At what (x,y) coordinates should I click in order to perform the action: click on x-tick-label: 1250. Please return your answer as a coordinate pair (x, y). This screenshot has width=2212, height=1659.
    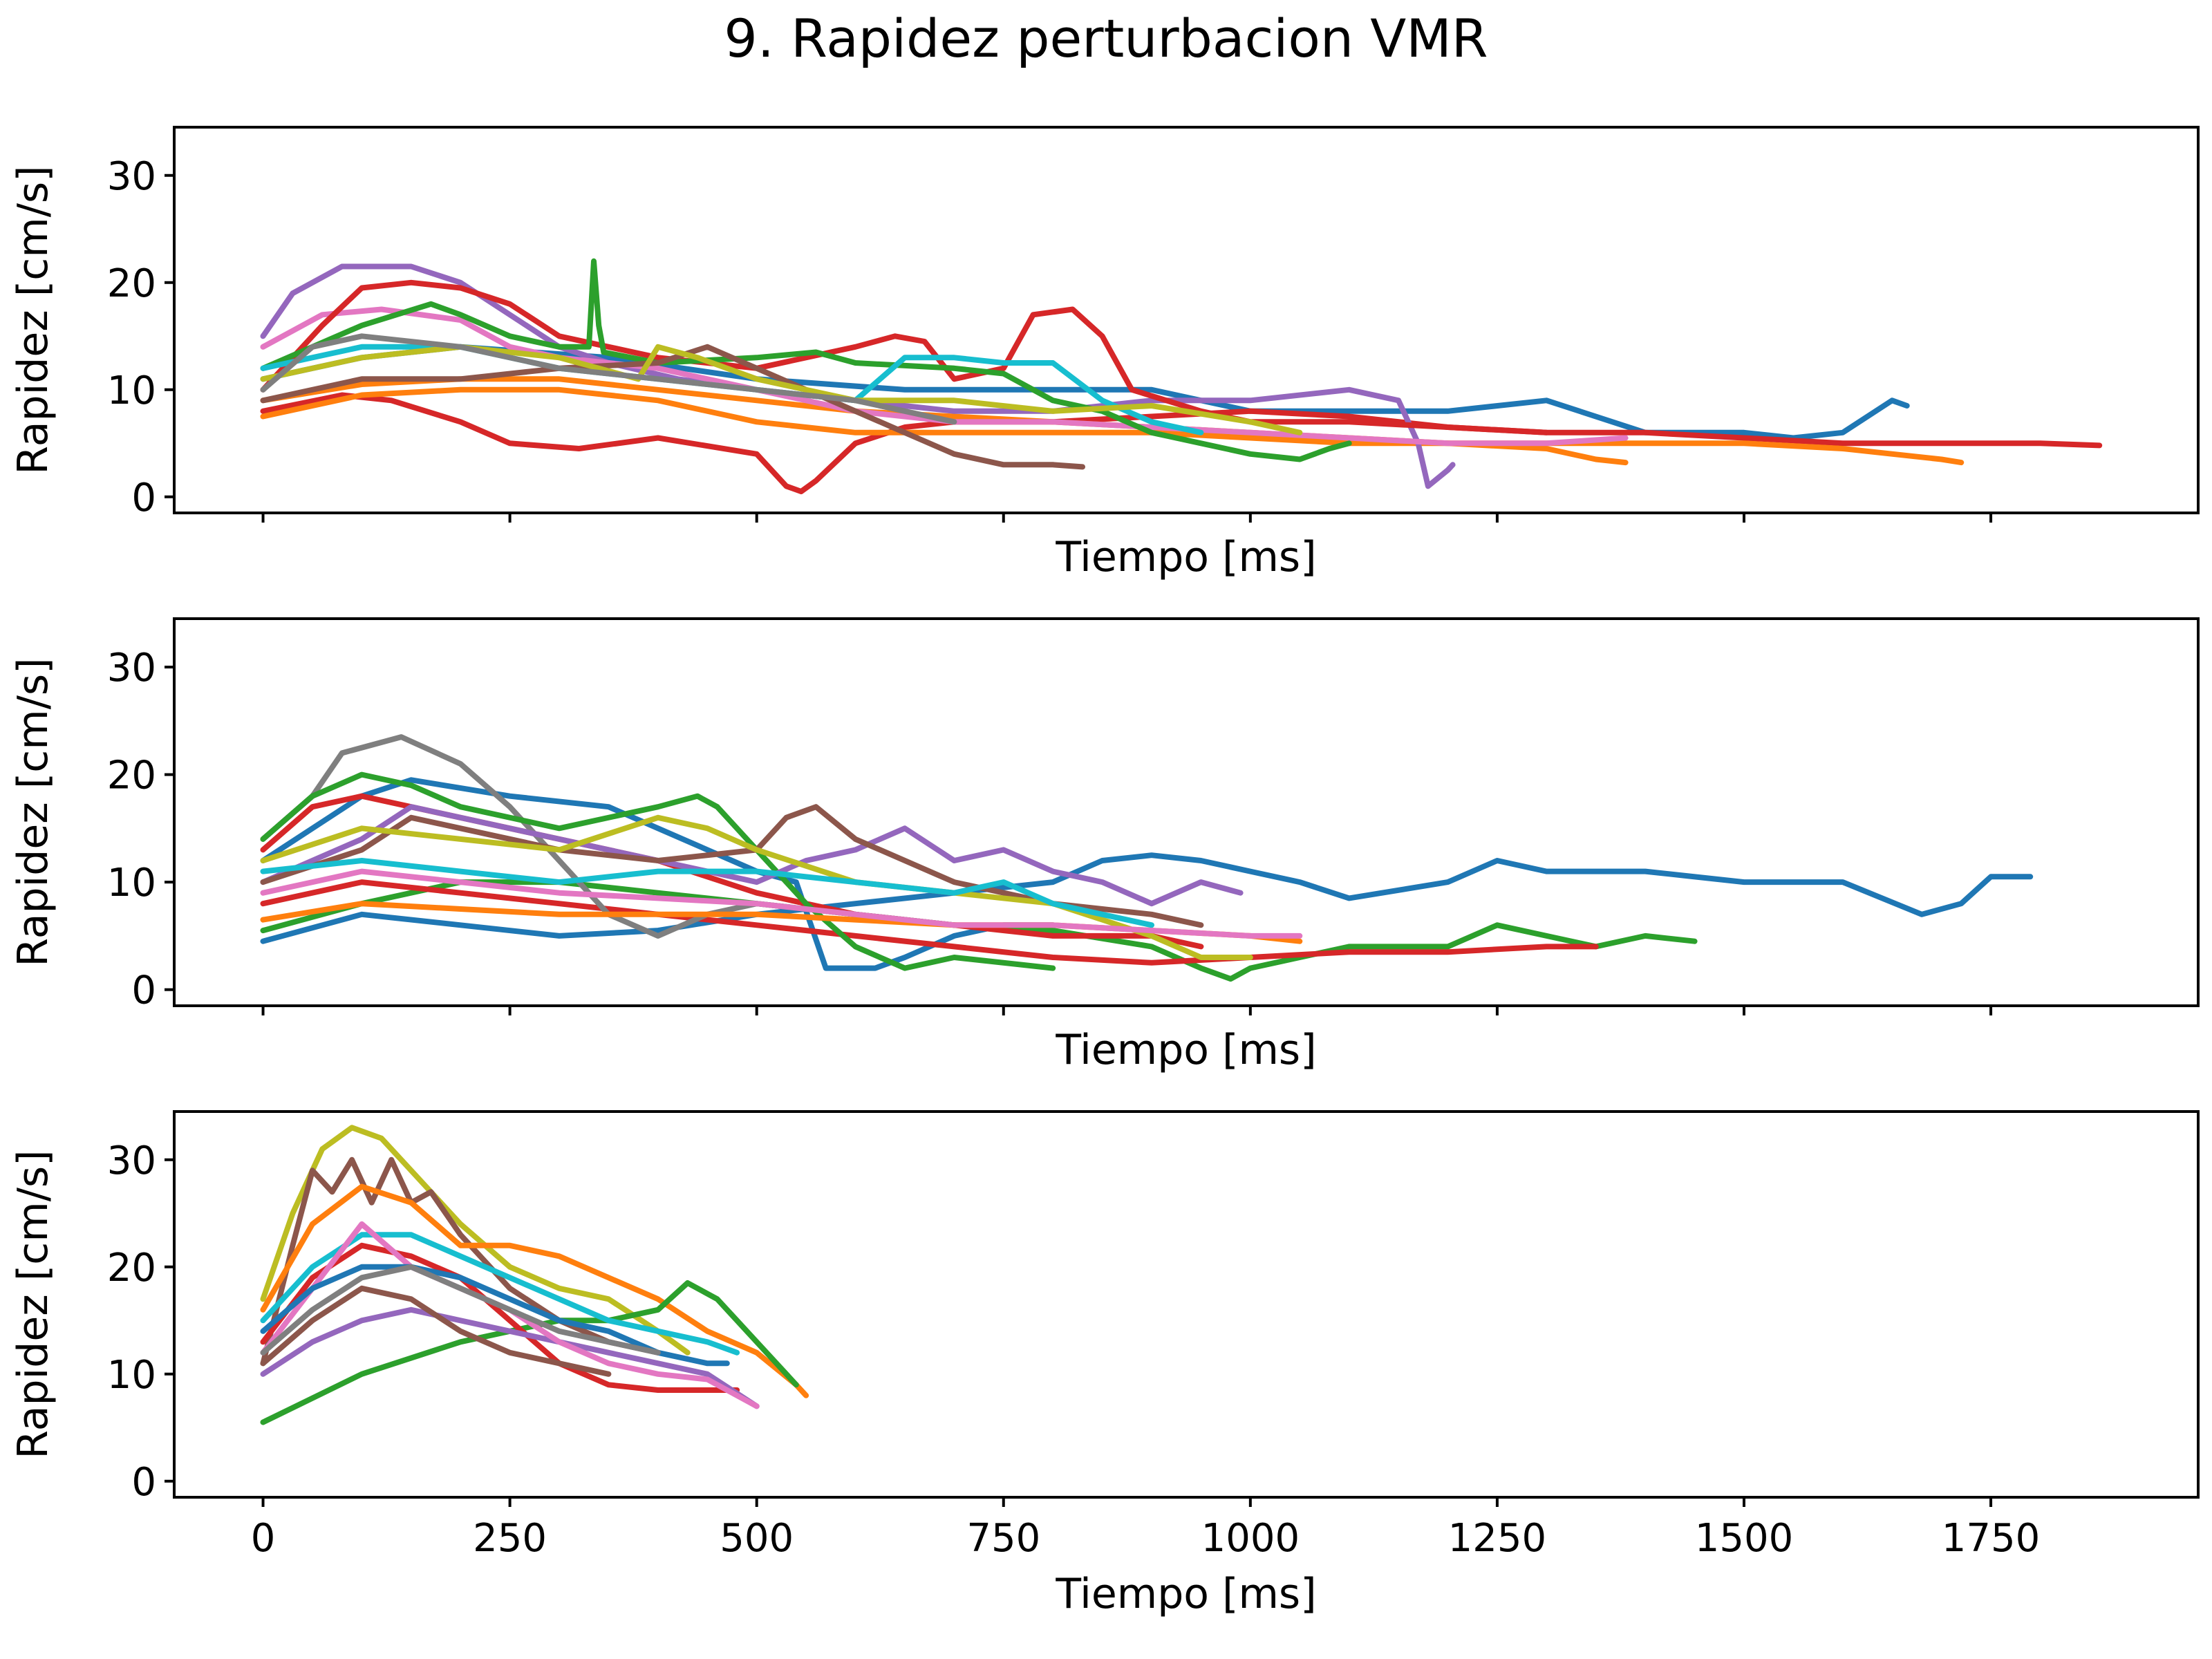
    Looking at the image, I should click on (1497, 1539).